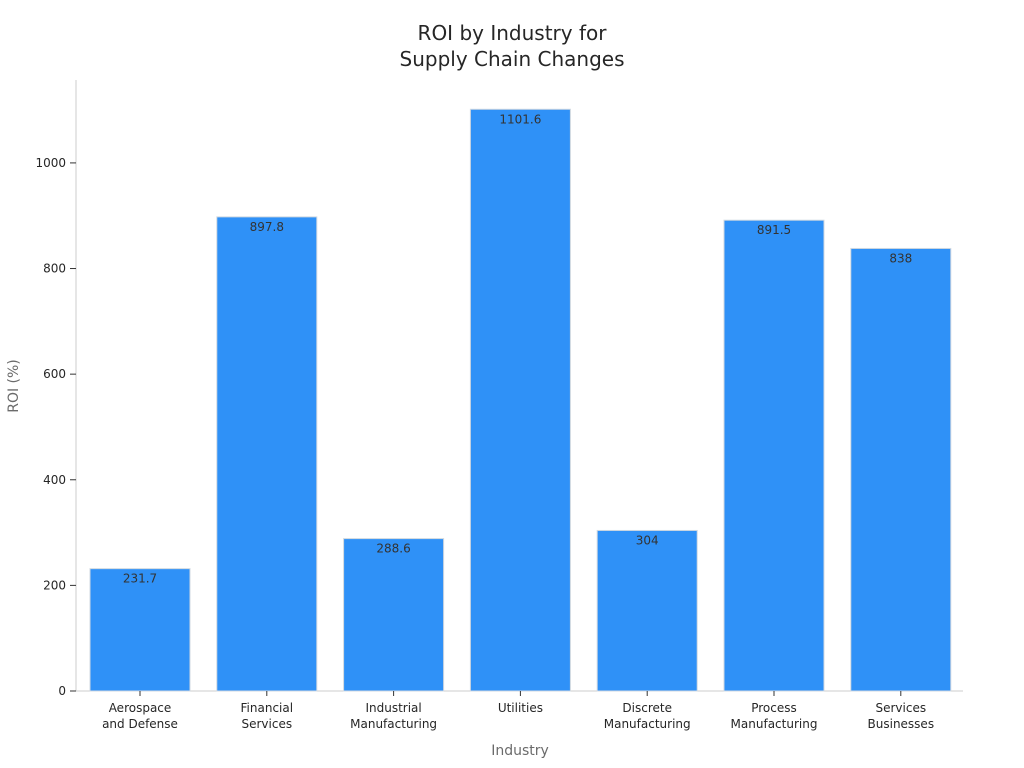 Image resolution: width=1024 pixels, height=768 pixels. Describe the element at coordinates (393, 716) in the screenshot. I see `x-category-label: Industrial Manufacturing` at that location.